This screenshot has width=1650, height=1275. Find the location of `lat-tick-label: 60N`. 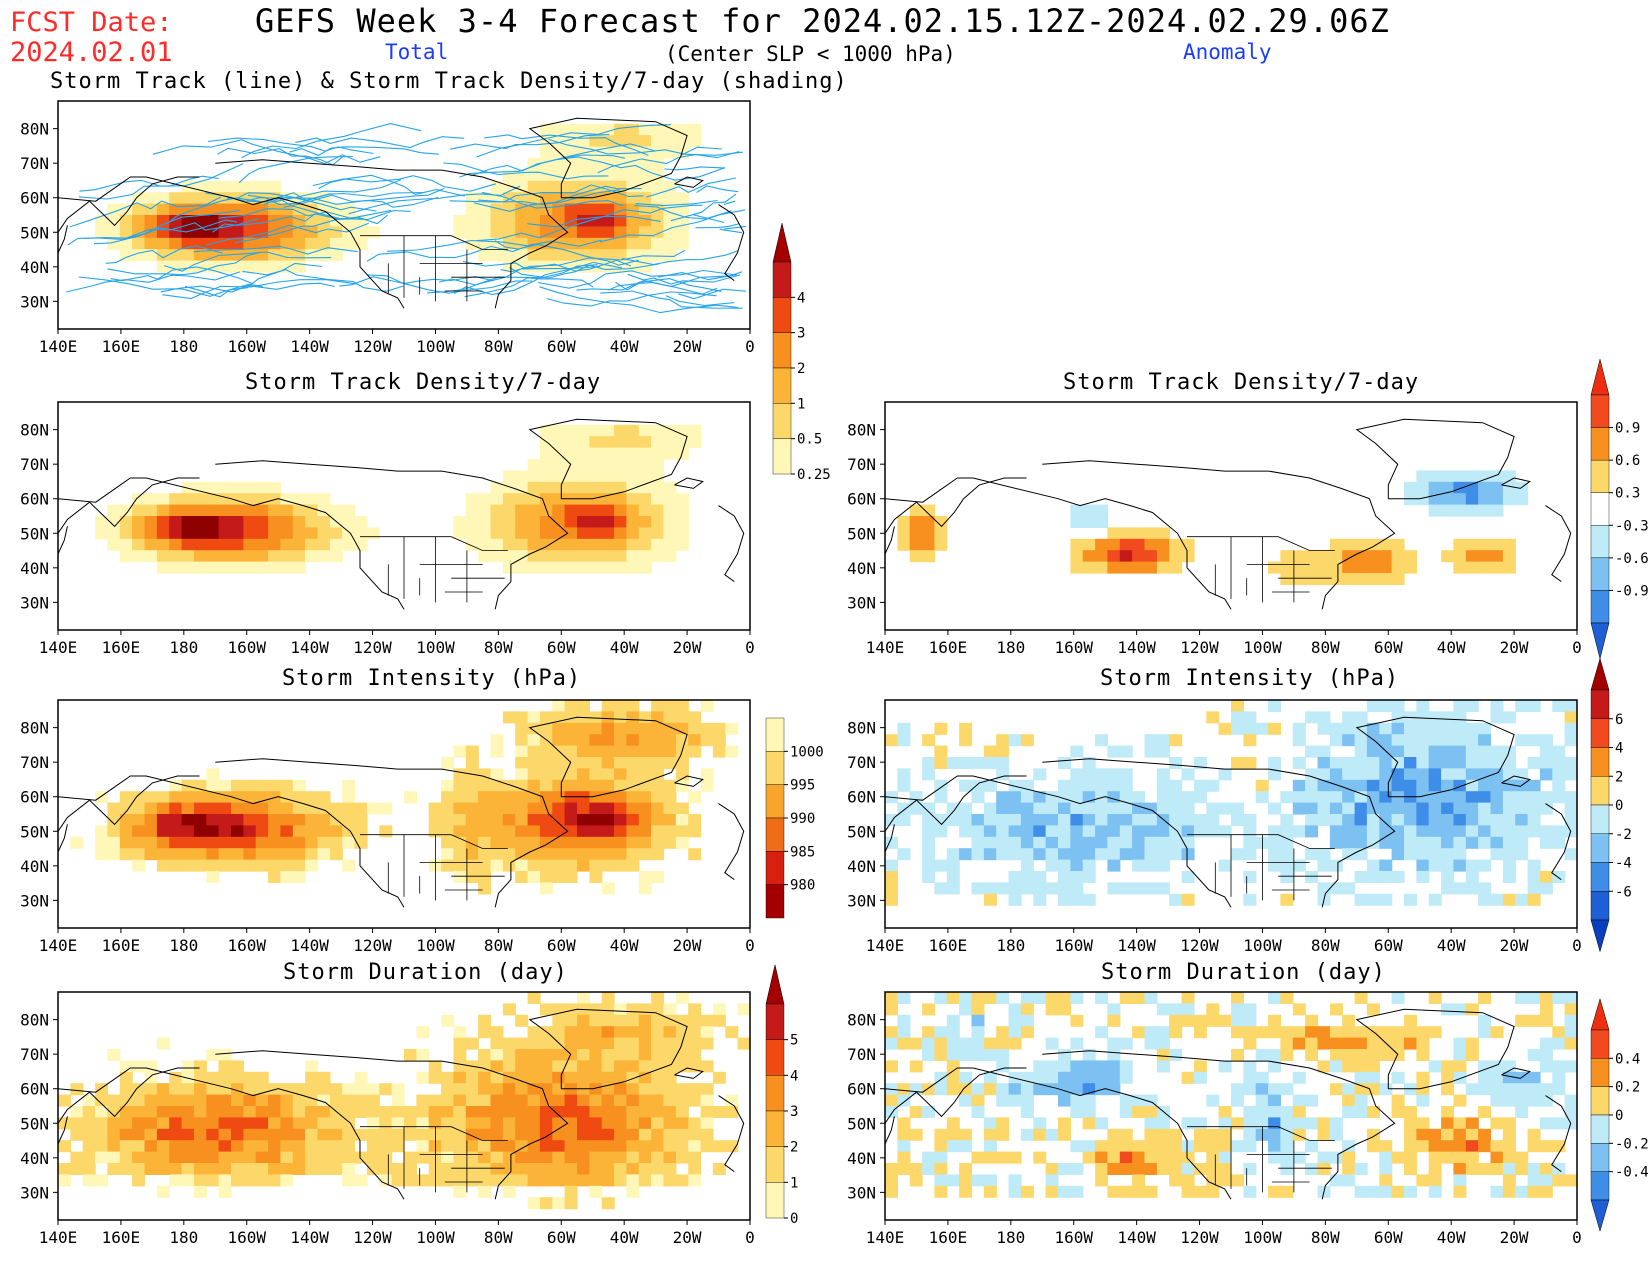

lat-tick-label: 60N is located at coordinates (861, 499).